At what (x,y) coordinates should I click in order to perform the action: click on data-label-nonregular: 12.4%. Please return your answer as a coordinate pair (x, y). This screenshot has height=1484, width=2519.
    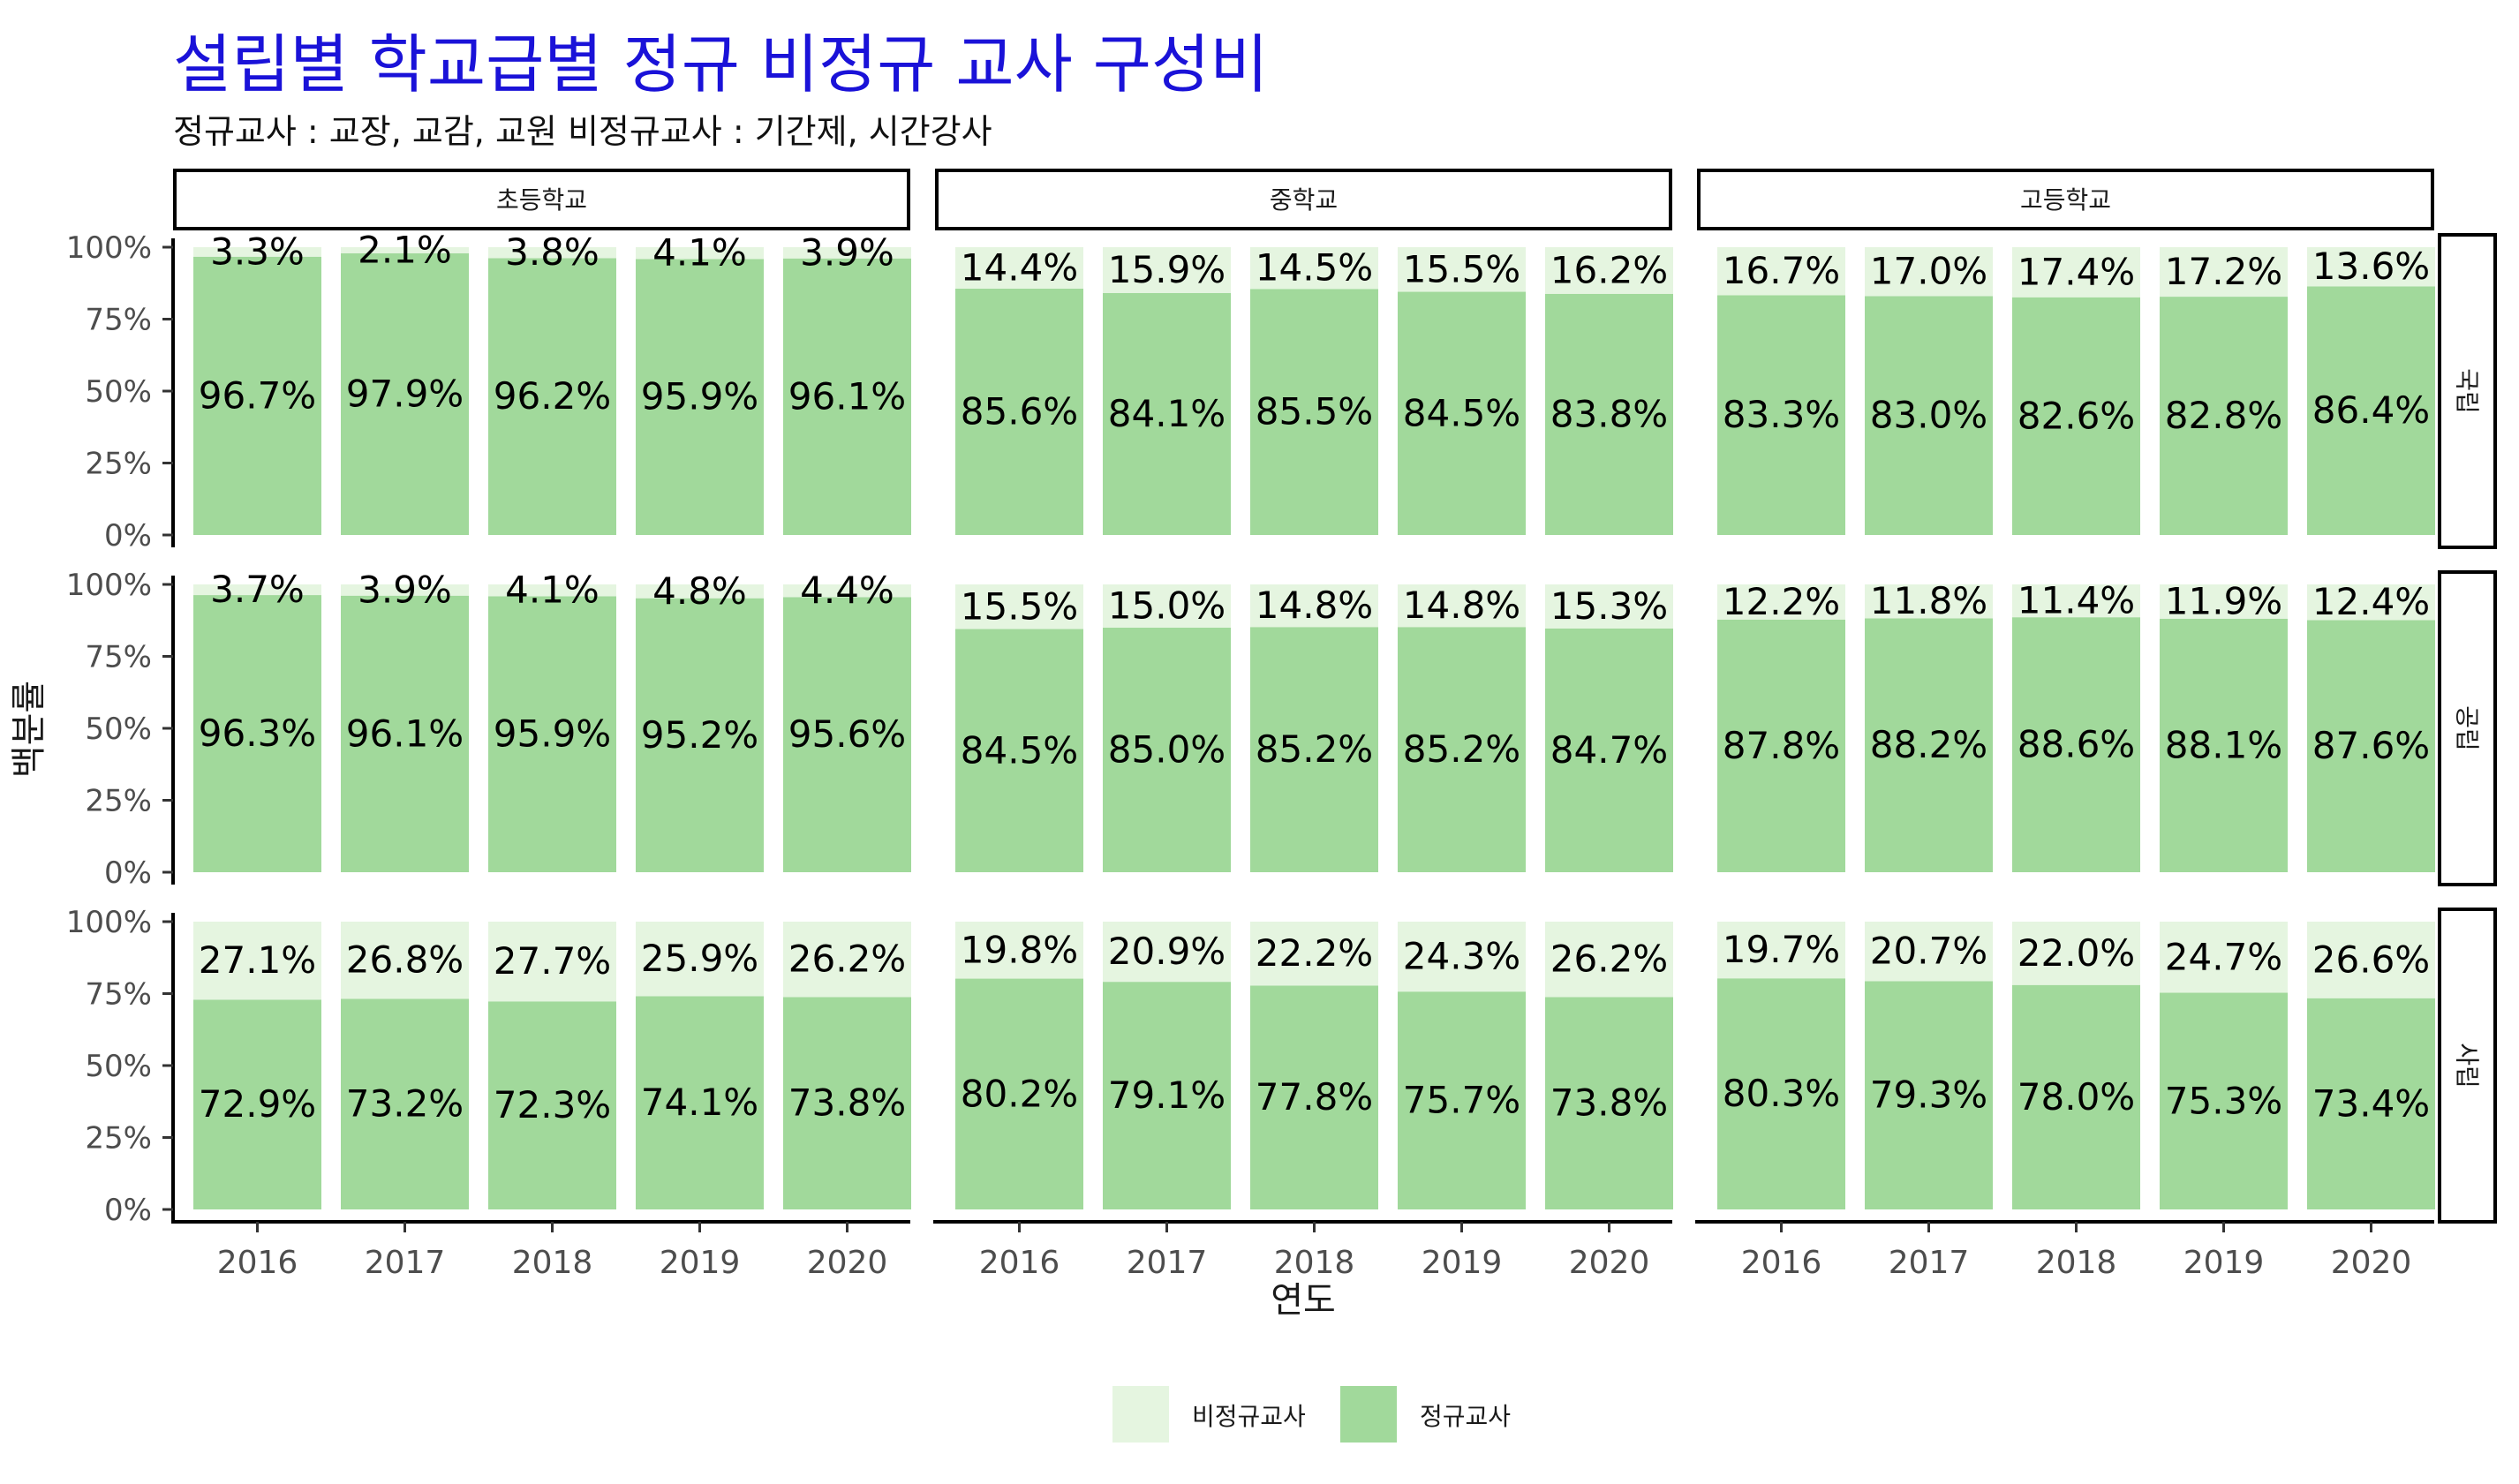
    Looking at the image, I should click on (2371, 601).